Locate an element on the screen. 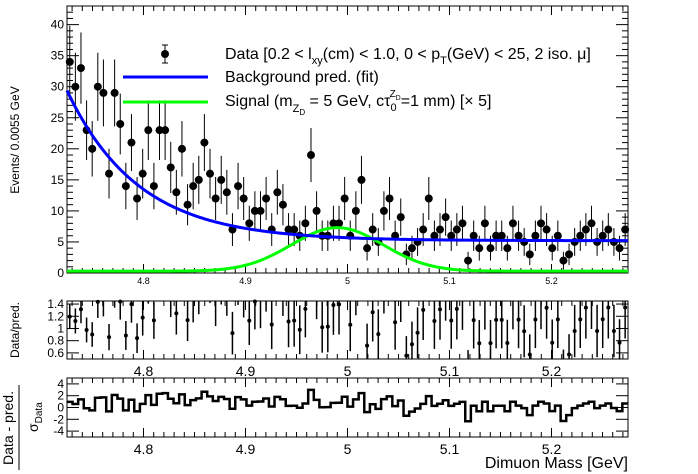 This screenshot has width=698, height=474. pull-x-tick-label: 4.9 is located at coordinates (246, 449).